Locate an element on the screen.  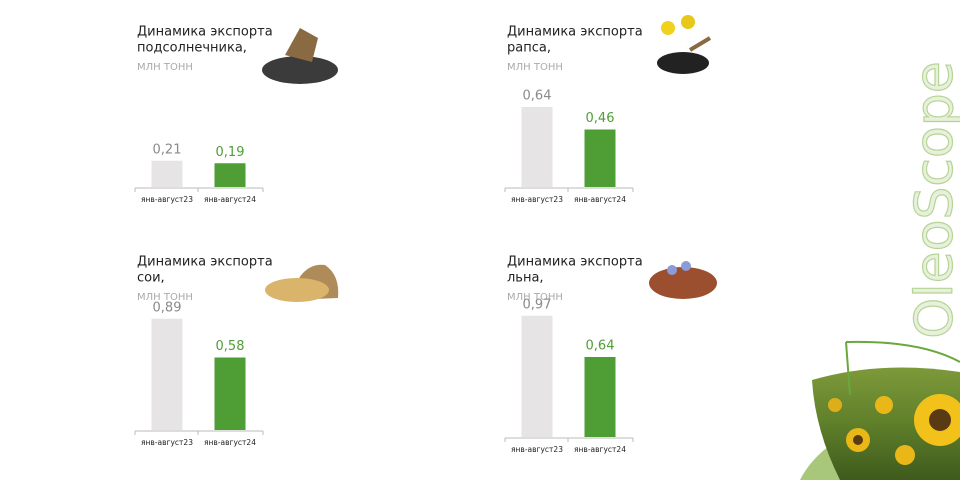
flaxseed-picture is located at coordinates (683, 280).